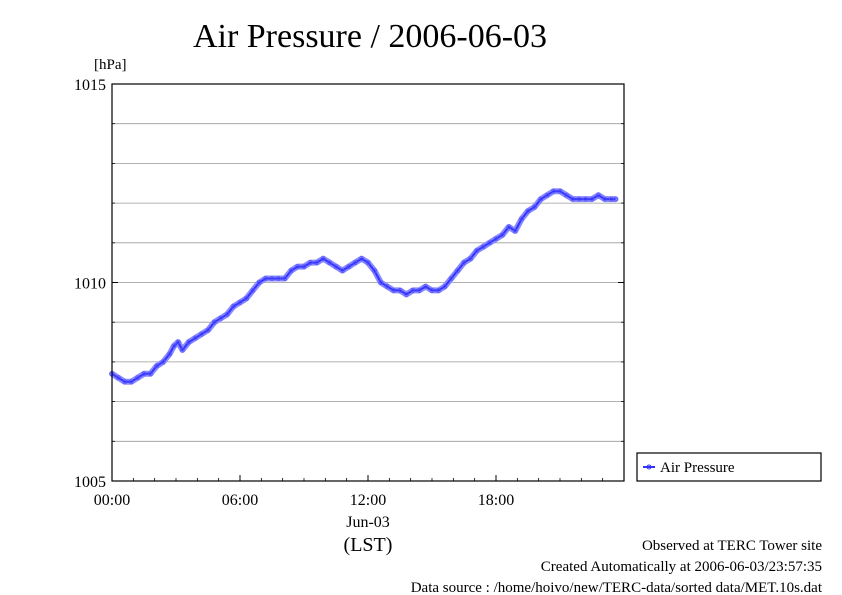 The width and height of the screenshot is (842, 595). Describe the element at coordinates (732, 546) in the screenshot. I see `footer-observed: Observed at TERC Tower site` at that location.